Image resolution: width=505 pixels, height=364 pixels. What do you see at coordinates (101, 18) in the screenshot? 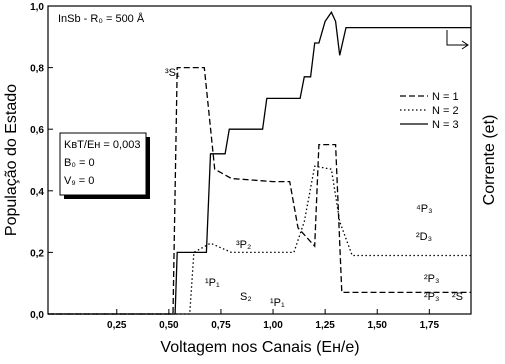
I see `chart-title: InSb - R₀ = 500 Å` at bounding box center [101, 18].